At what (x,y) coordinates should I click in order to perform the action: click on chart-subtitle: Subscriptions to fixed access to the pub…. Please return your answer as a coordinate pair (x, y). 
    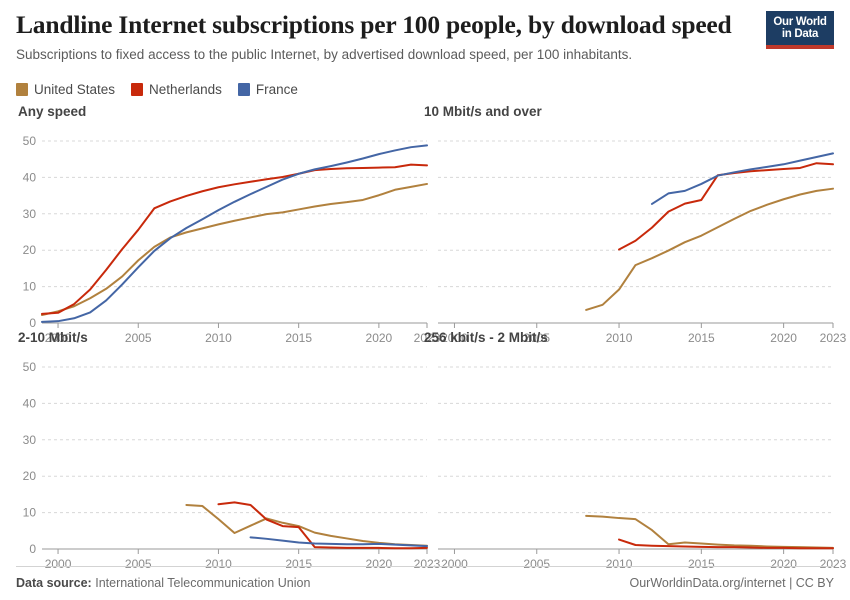
    Looking at the image, I should click on (324, 54).